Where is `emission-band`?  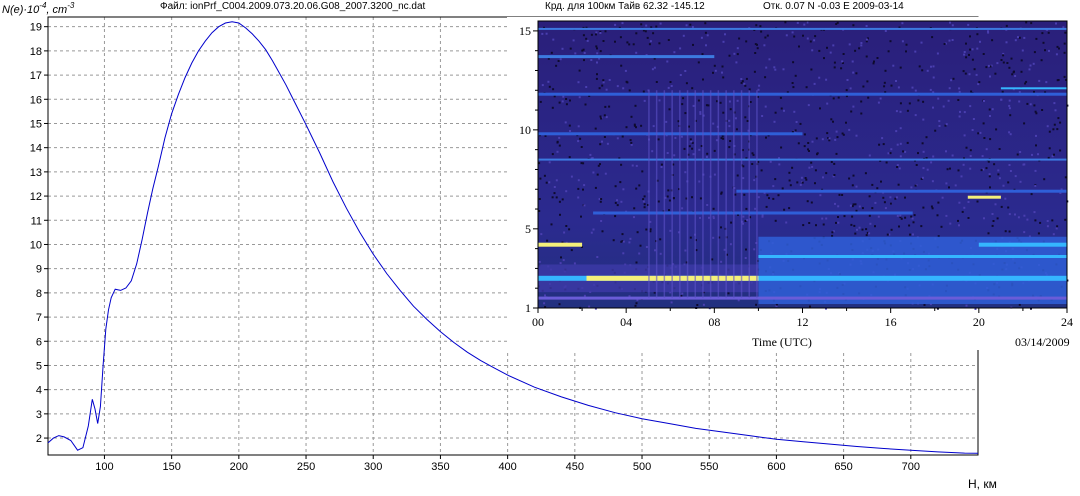
emission-band is located at coordinates (1022, 244).